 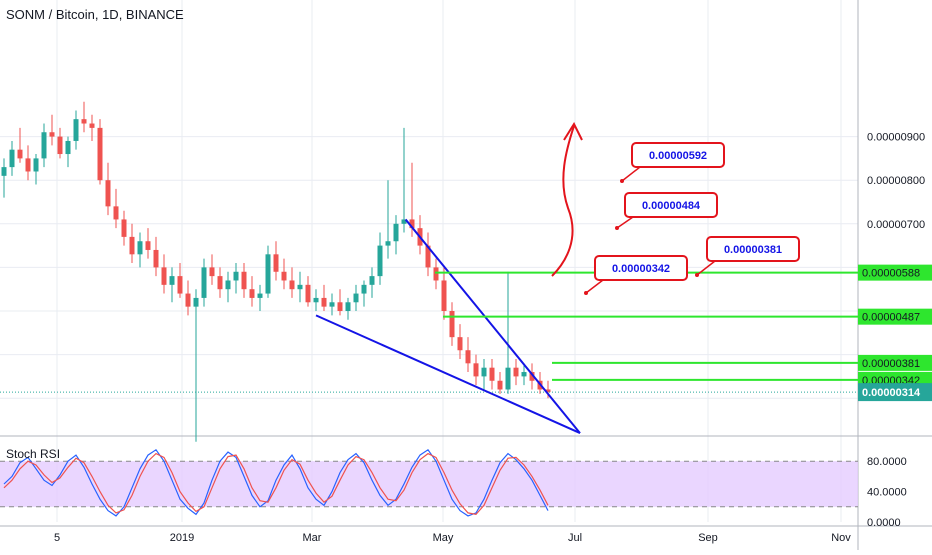 What do you see at coordinates (57, 538) in the screenshot?
I see `time-tick-label: 5` at bounding box center [57, 538].